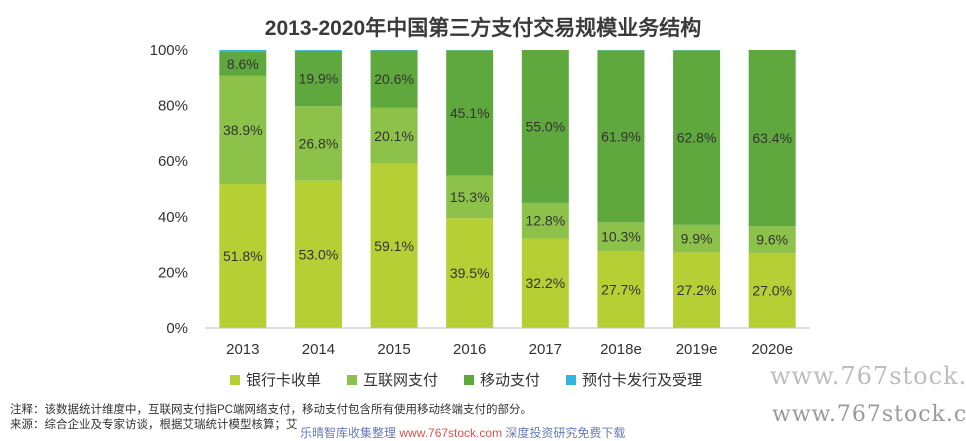 Image resolution: width=966 pixels, height=441 pixels. What do you see at coordinates (621, 349) in the screenshot?
I see `x-tick-label: 2018e` at bounding box center [621, 349].